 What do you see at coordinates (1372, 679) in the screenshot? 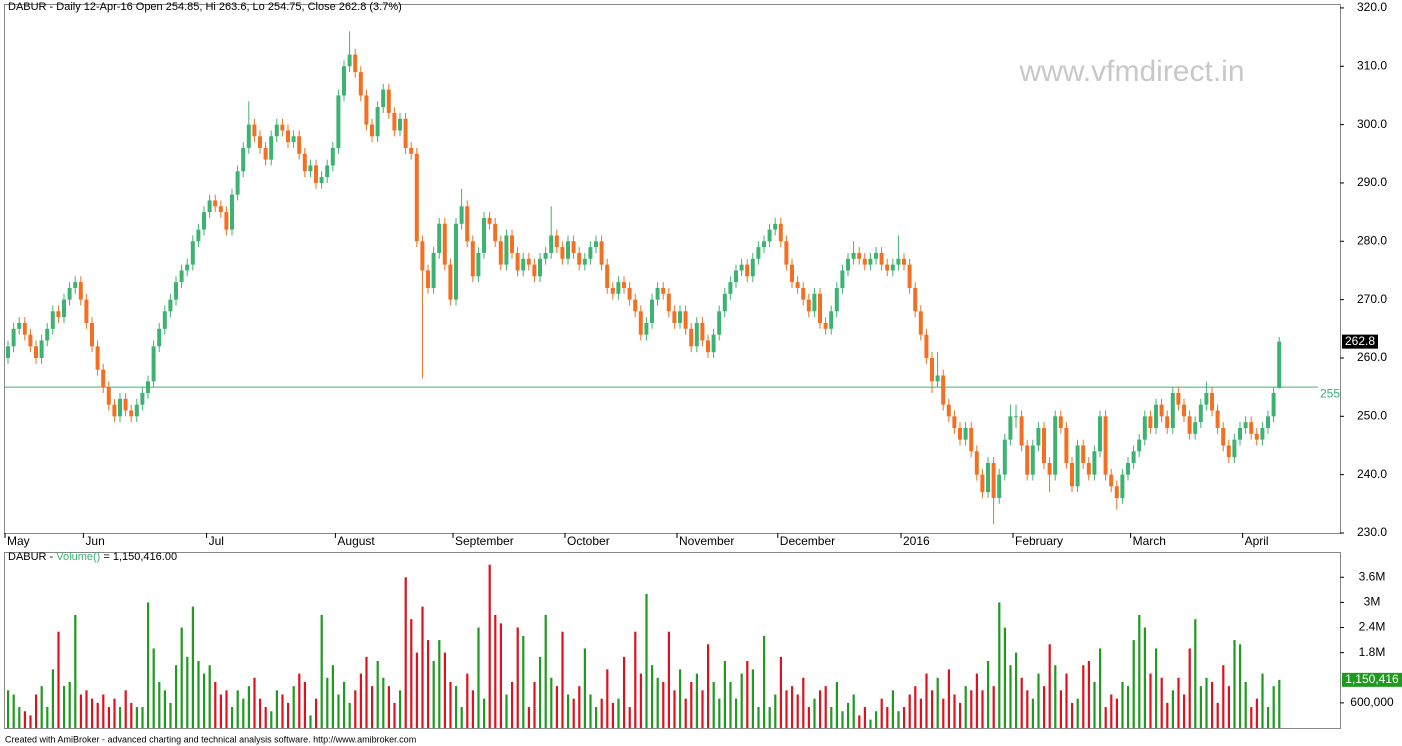
I see `last-volume-box` at bounding box center [1372, 679].